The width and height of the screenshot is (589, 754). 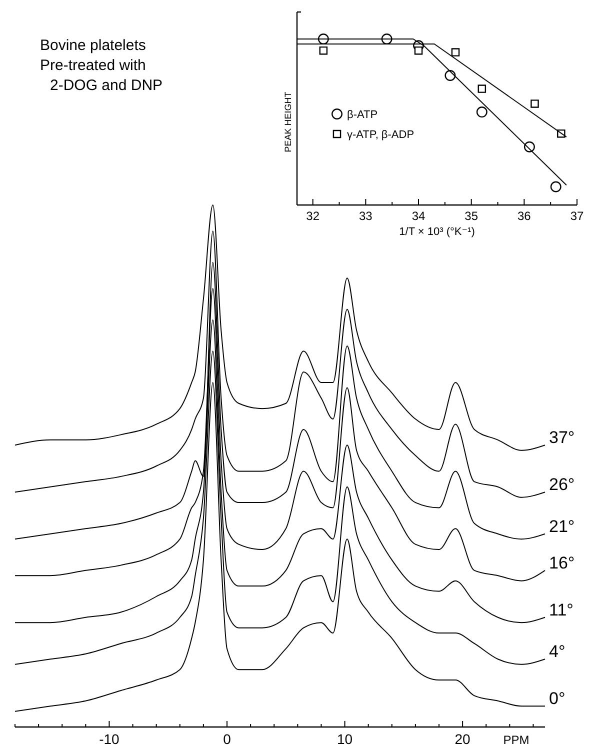 What do you see at coordinates (562, 438) in the screenshot?
I see `series-label: 37°` at bounding box center [562, 438].